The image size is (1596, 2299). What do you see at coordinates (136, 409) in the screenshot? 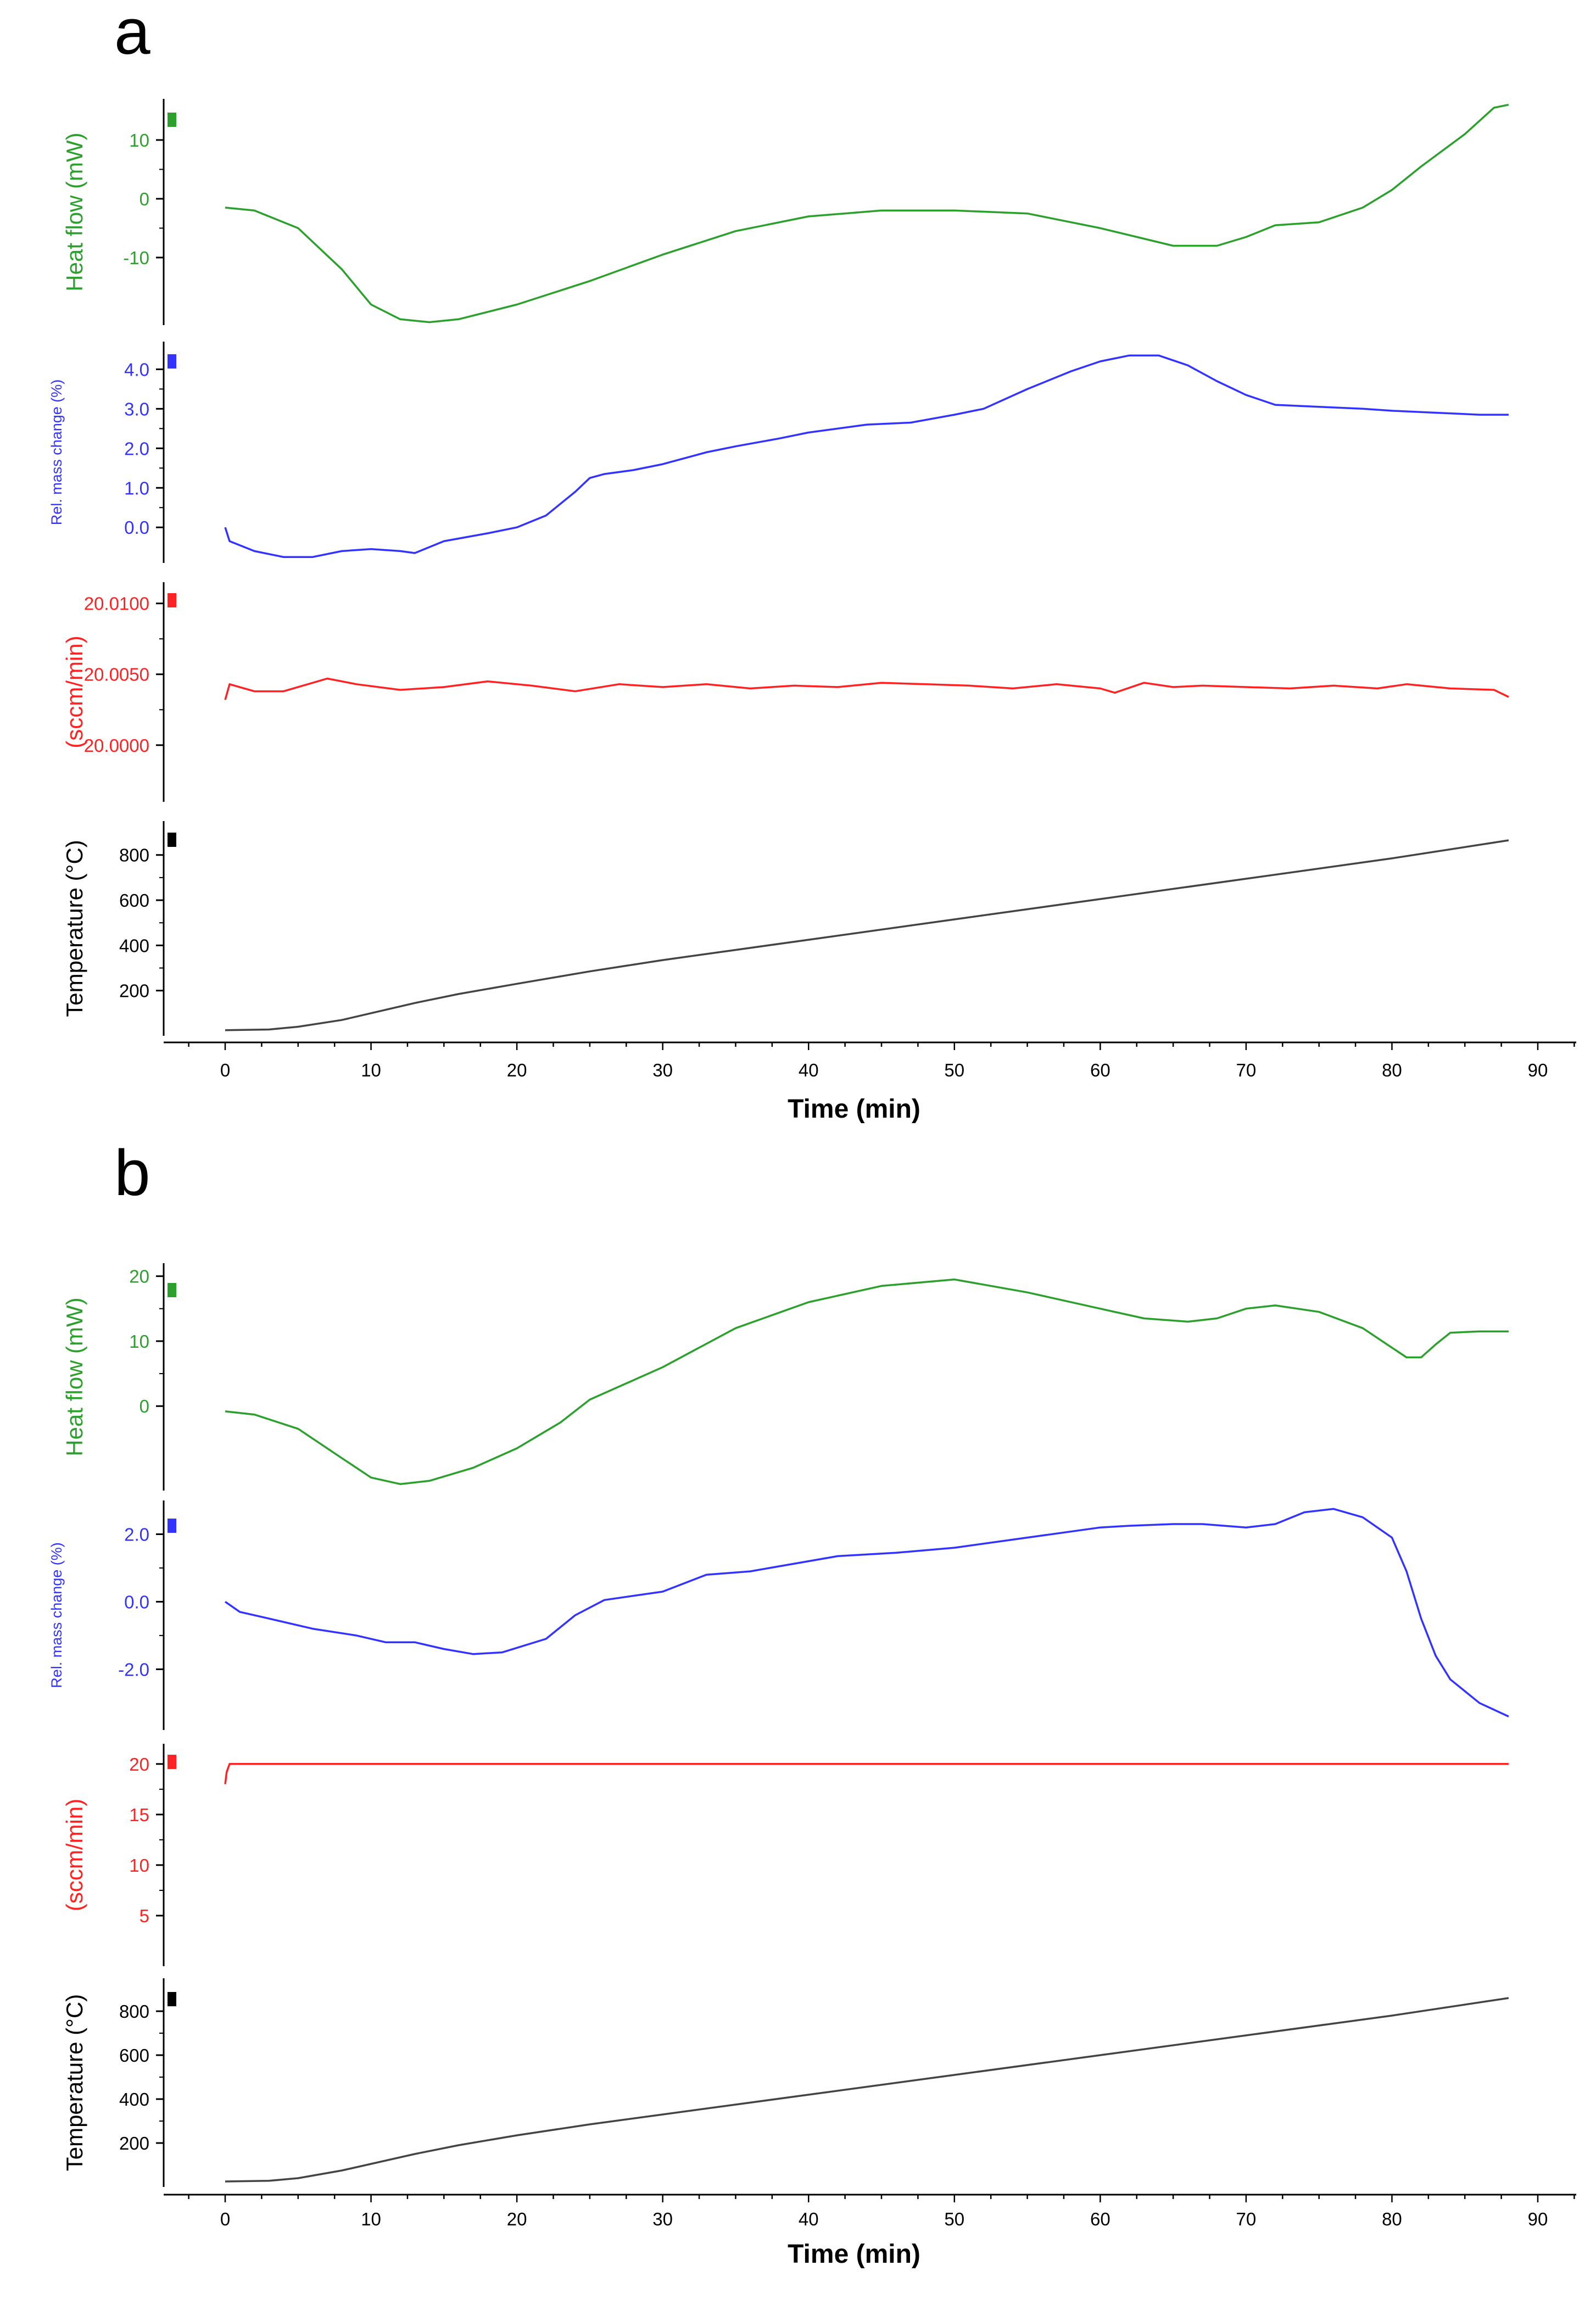
I see `y-tick-label: 3.0` at bounding box center [136, 409].